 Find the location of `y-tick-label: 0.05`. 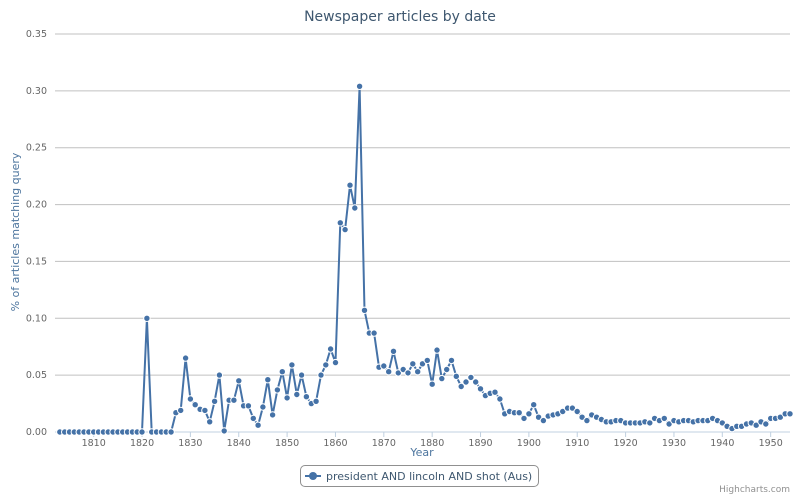

y-tick-label: 0.05 is located at coordinates (36, 375).